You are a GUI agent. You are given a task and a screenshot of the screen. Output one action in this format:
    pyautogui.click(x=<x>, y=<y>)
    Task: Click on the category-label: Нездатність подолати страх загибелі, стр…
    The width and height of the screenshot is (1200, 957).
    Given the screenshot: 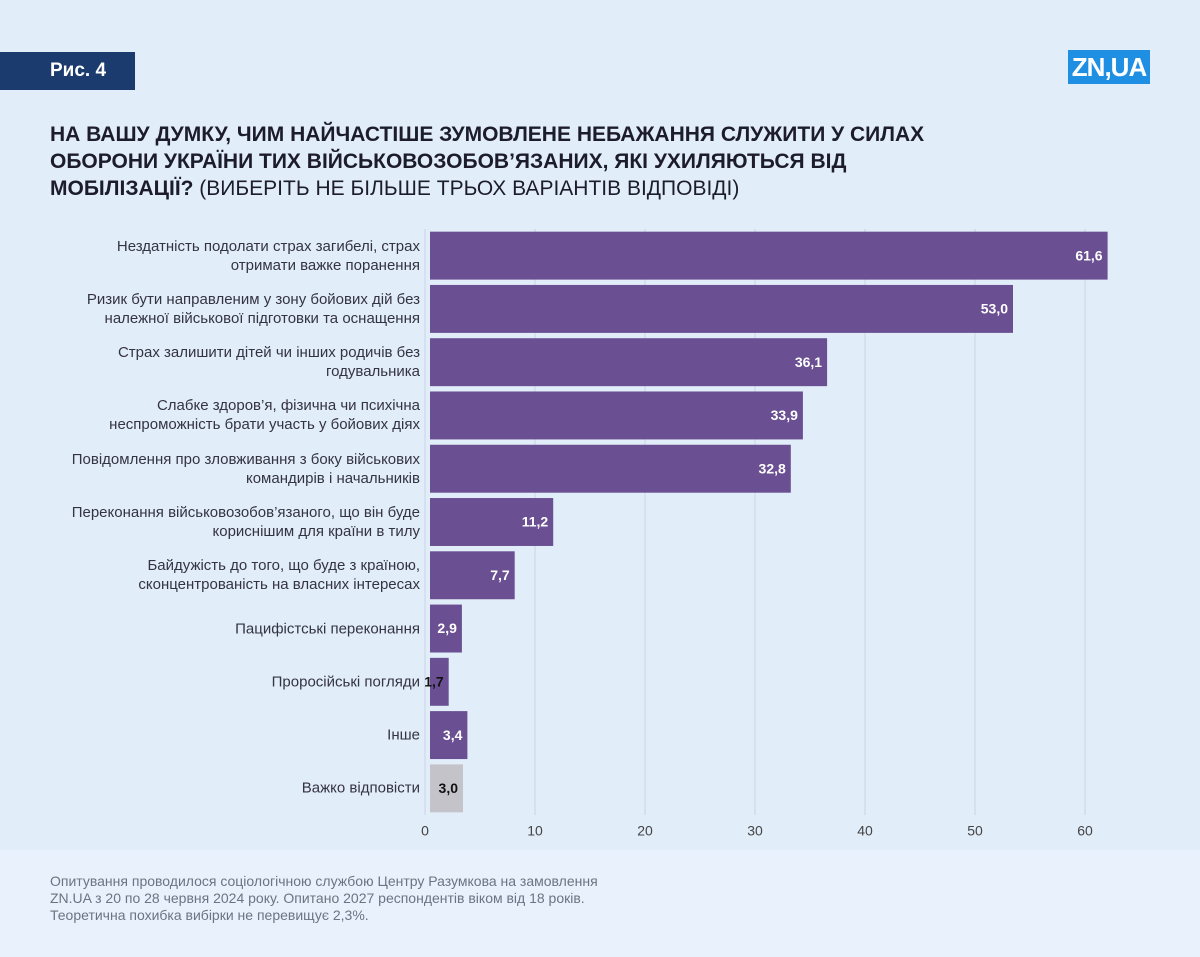 What is the action you would take?
    pyautogui.click(x=268, y=255)
    